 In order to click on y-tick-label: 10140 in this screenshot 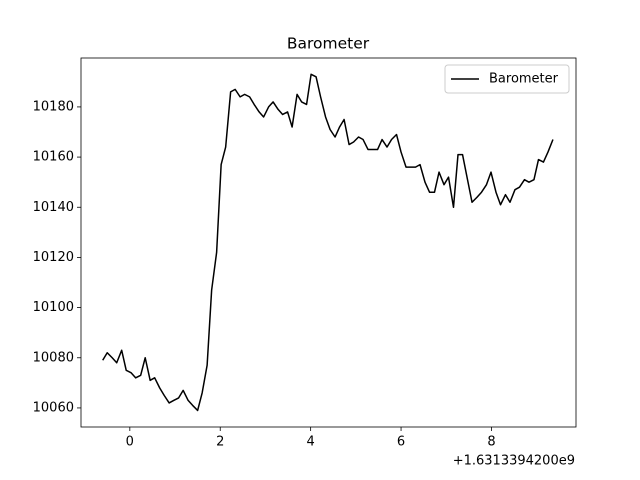, I will do `click(53, 207)`.